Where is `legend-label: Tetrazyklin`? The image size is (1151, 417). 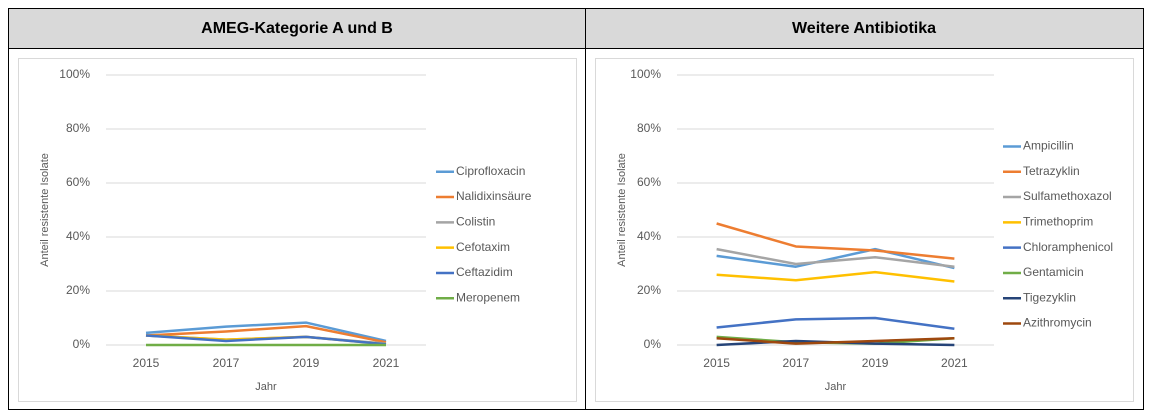
legend-label: Tetrazyklin is located at coordinates (1051, 171).